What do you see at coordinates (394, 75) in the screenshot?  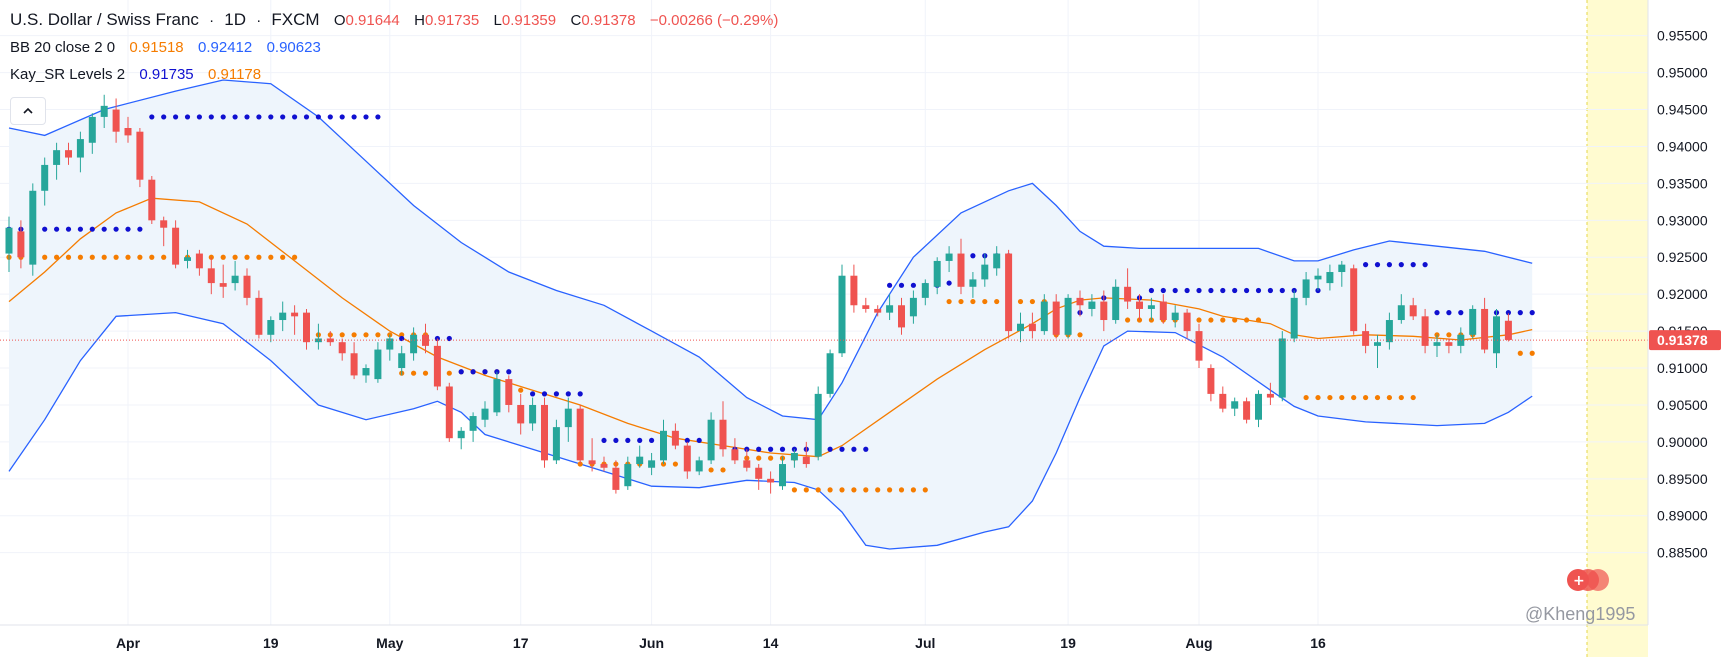 I see `sr-indicator-row: Kay_SR Levels 2 0.91735 0.91178` at bounding box center [394, 75].